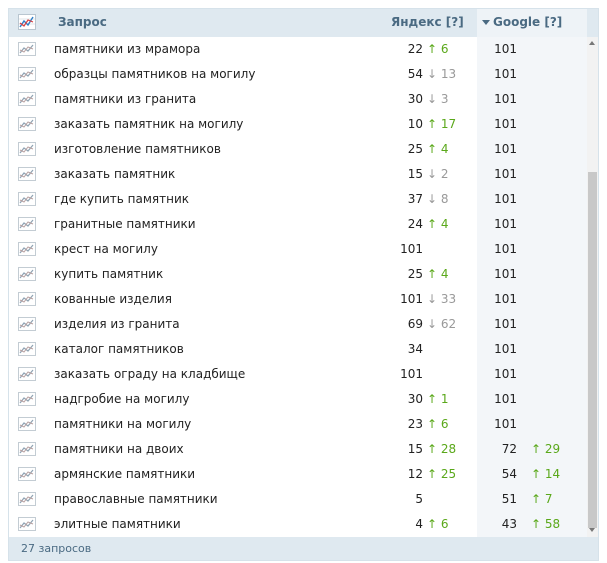 The image size is (607, 563). Describe the element at coordinates (115, 174) in the screenshot. I see `query-text: заказать памятник` at that location.